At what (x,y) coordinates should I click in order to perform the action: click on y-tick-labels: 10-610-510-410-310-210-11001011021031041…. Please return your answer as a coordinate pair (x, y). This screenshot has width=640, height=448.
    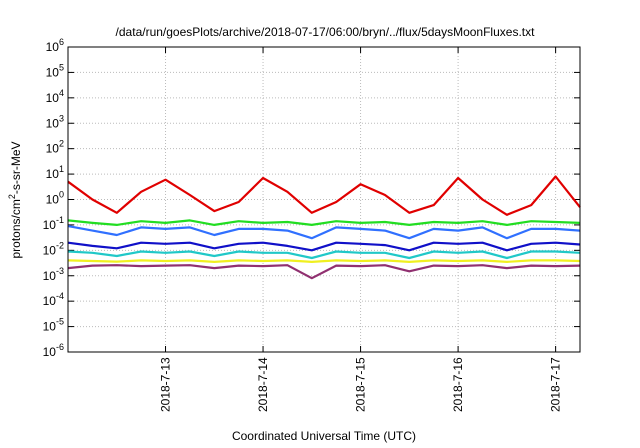
    Looking at the image, I should click on (53, 198).